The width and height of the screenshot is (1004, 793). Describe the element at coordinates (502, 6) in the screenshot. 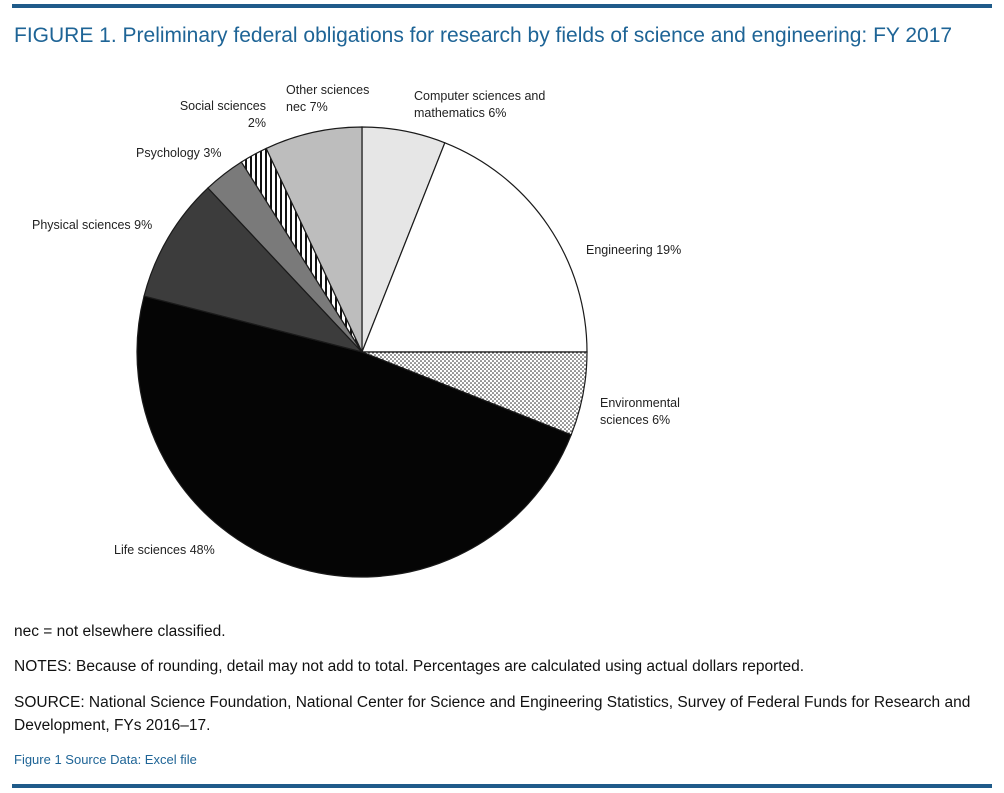

I see `top-rule` at that location.